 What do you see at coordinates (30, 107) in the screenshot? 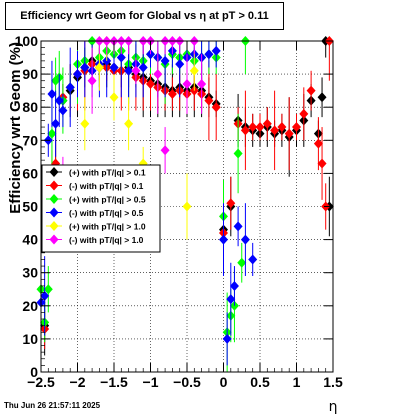
I see `y-tick-label: 80` at bounding box center [30, 107].